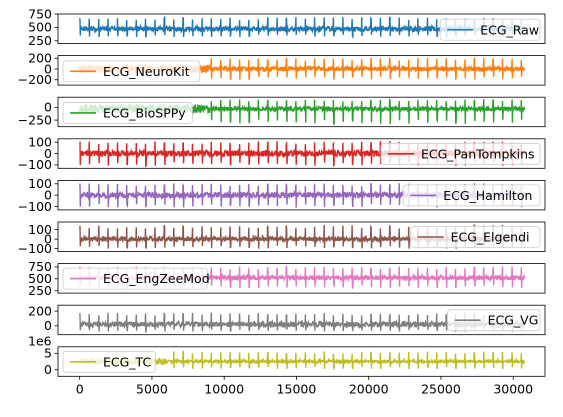 The image size is (563, 417). I want to click on legend: ECG_Hamilton, so click(471, 195).